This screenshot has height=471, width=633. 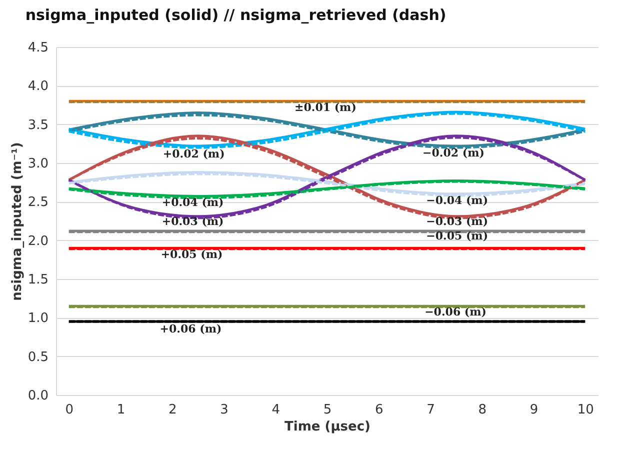 What do you see at coordinates (38, 241) in the screenshot?
I see `y-tick-label: 2.0` at bounding box center [38, 241].